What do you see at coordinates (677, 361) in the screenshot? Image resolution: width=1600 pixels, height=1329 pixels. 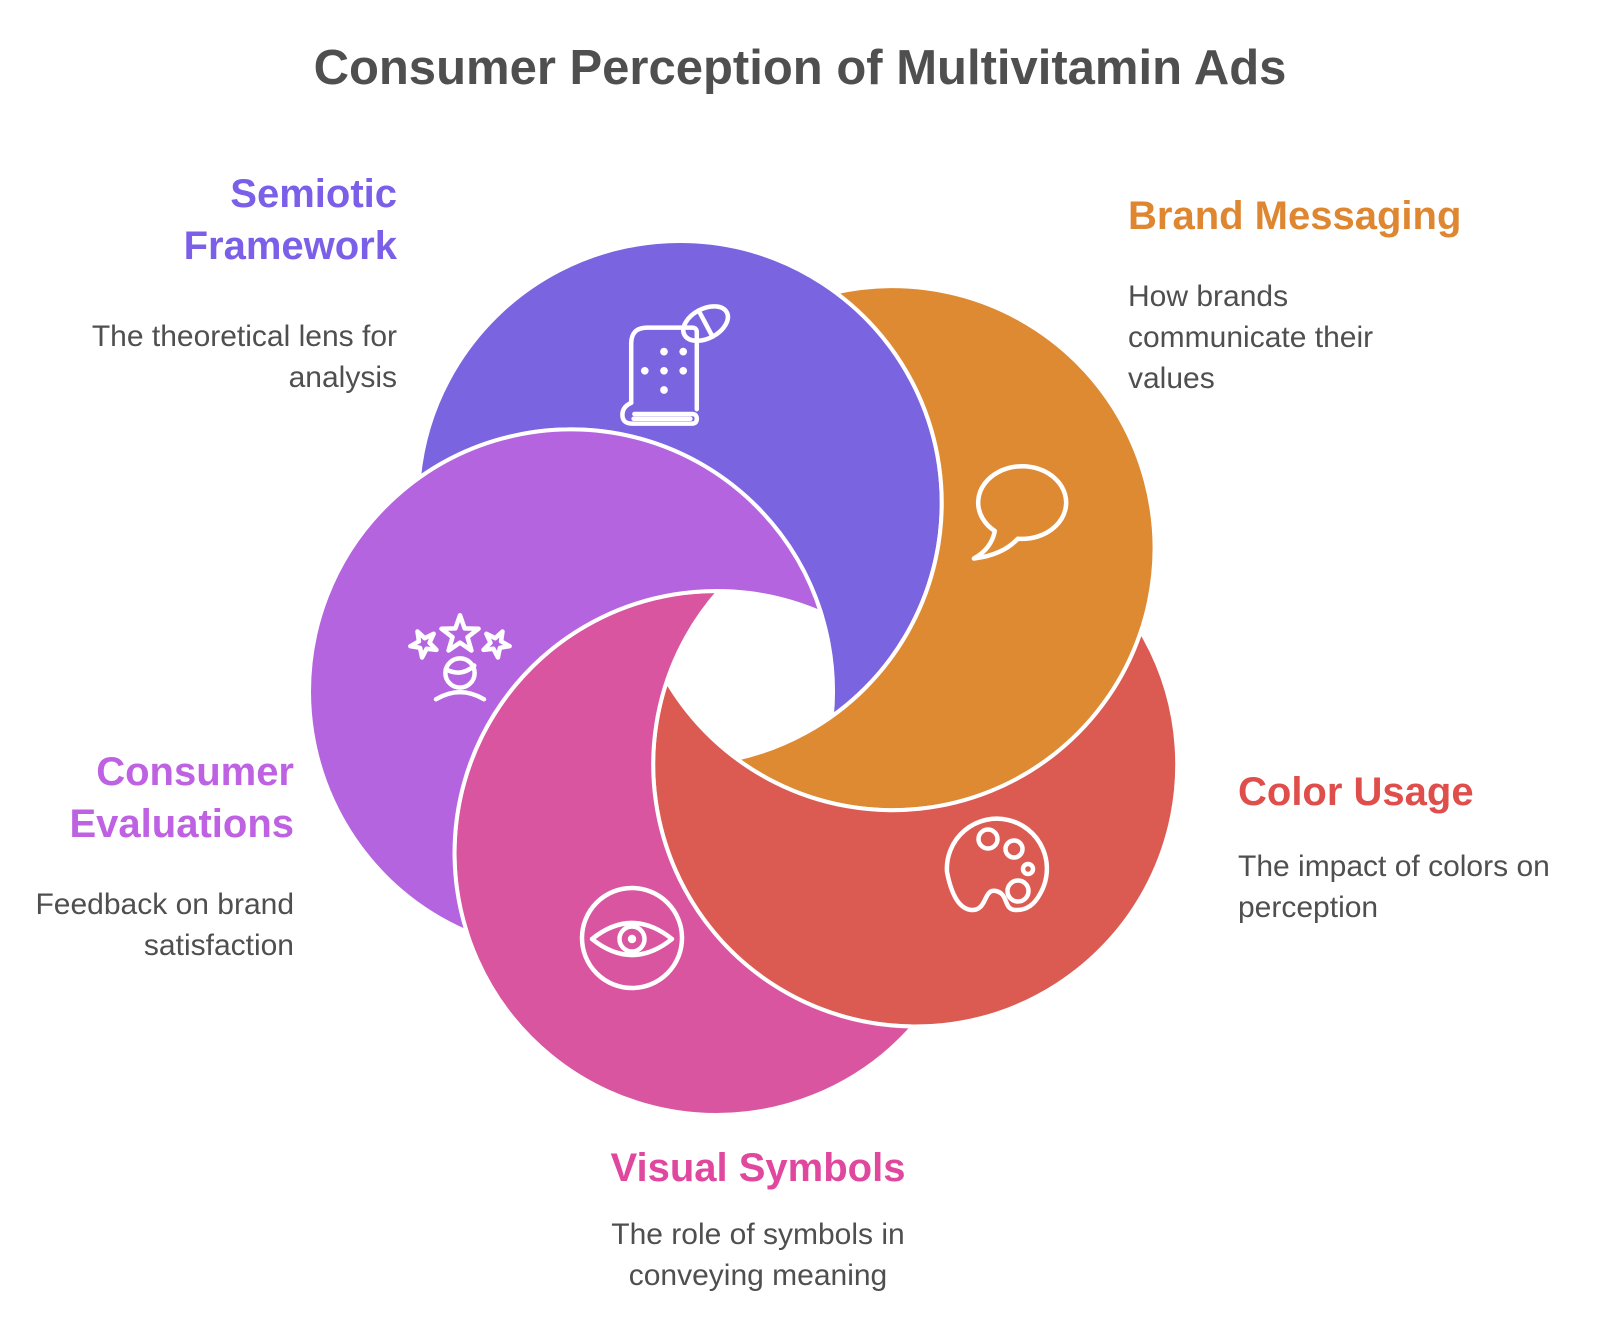 I see `braille-book-pill-icon` at bounding box center [677, 361].